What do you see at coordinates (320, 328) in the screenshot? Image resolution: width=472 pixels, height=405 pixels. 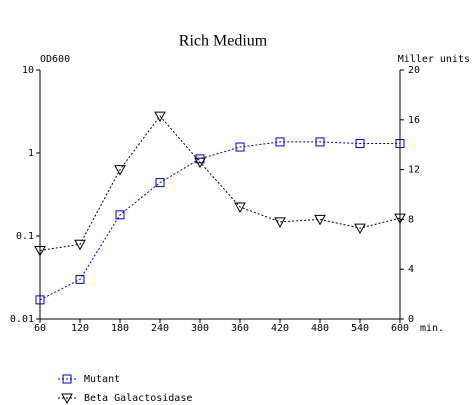 I see `x-tick-label: 480` at bounding box center [320, 328].